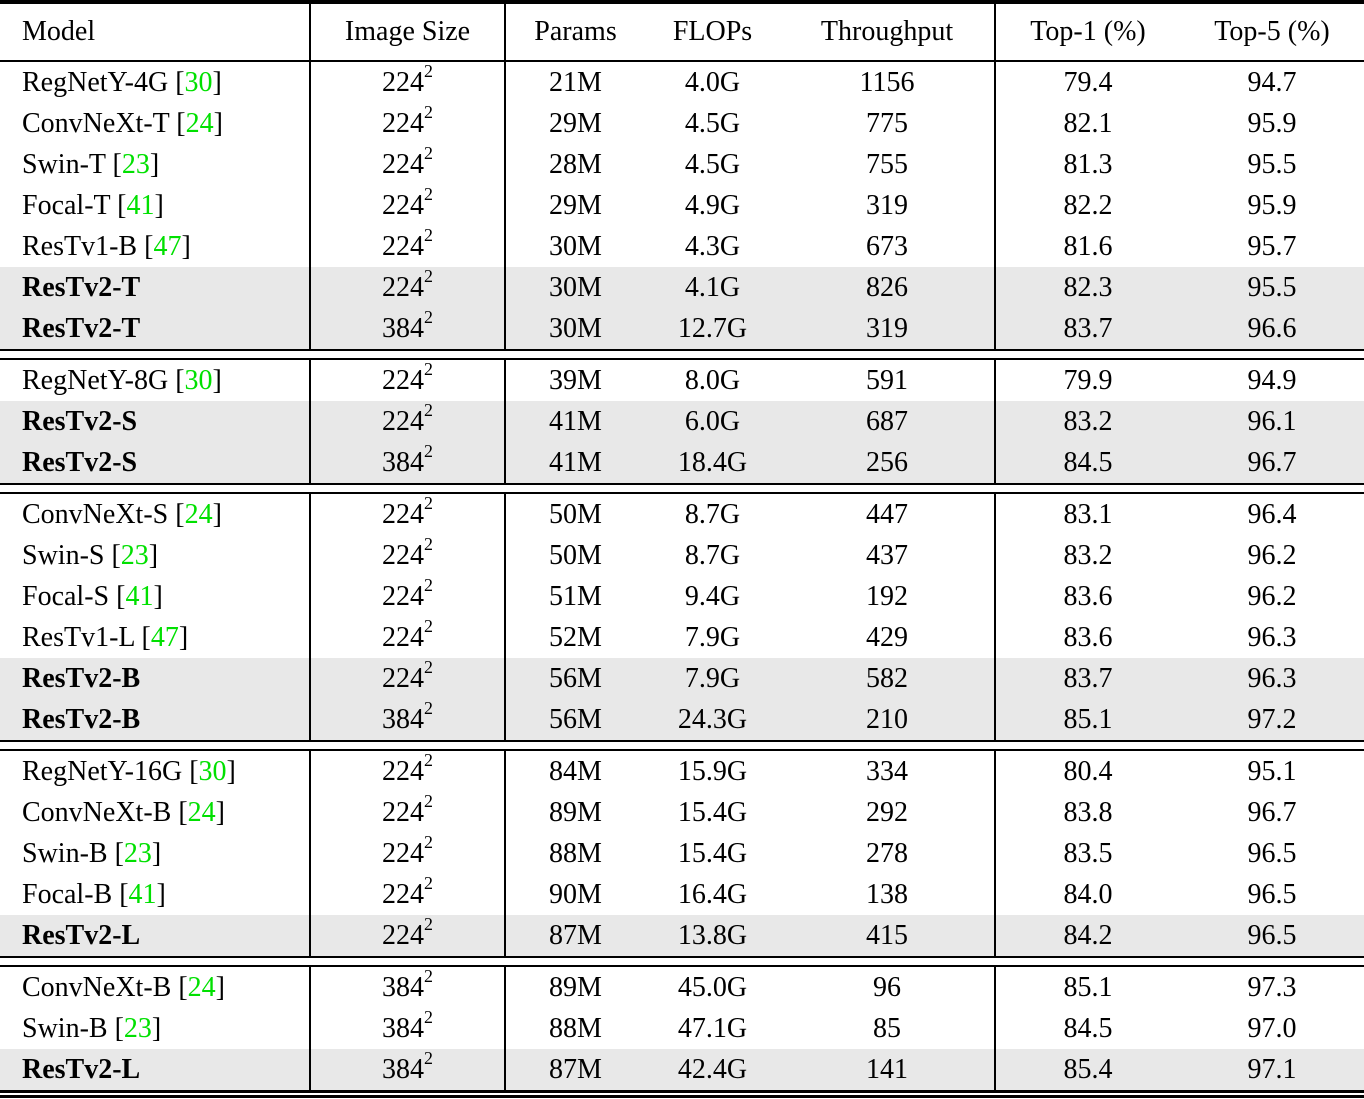 The height and width of the screenshot is (1099, 1364). I want to click on cell-top5: 96.5, so click(1272, 853).